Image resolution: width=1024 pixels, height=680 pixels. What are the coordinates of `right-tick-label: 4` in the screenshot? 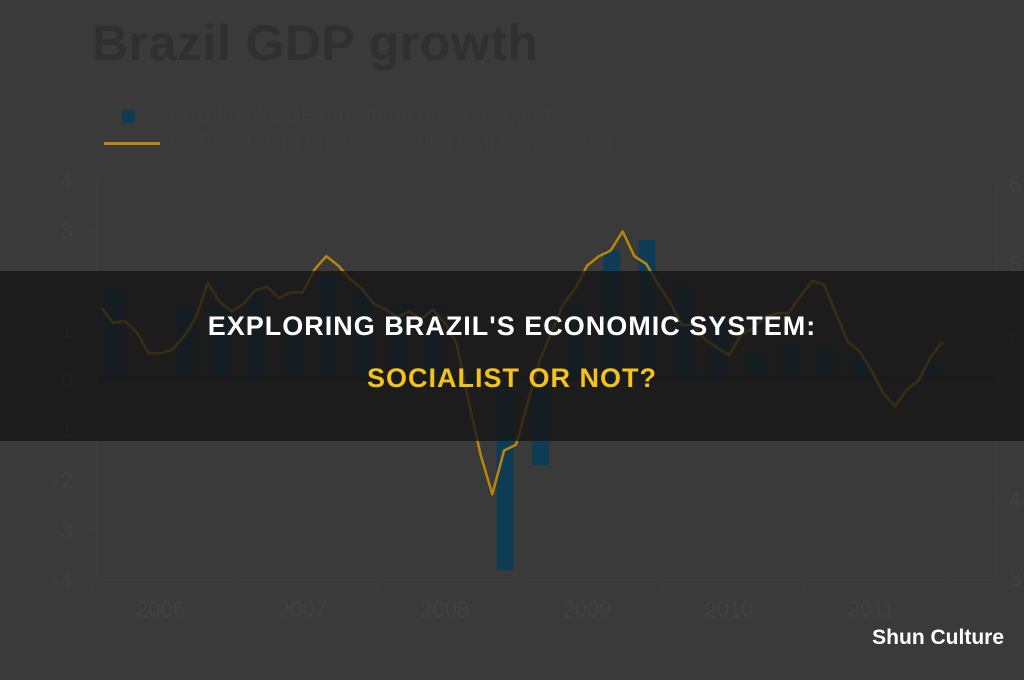 It's located at (1015, 499).